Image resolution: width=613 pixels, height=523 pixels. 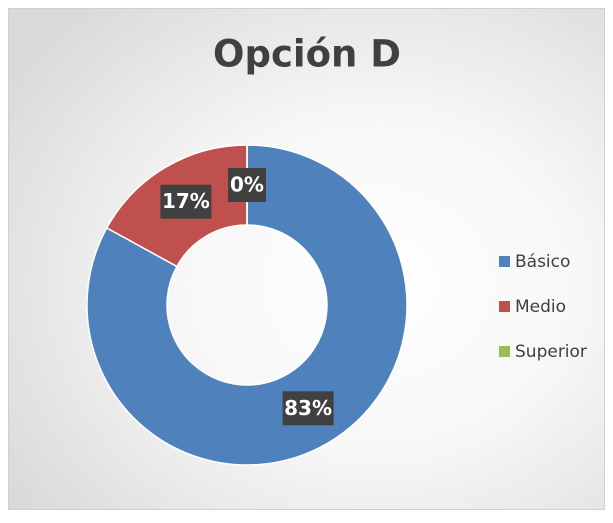 What do you see at coordinates (542, 262) in the screenshot?
I see `legend-label: Básico` at bounding box center [542, 262].